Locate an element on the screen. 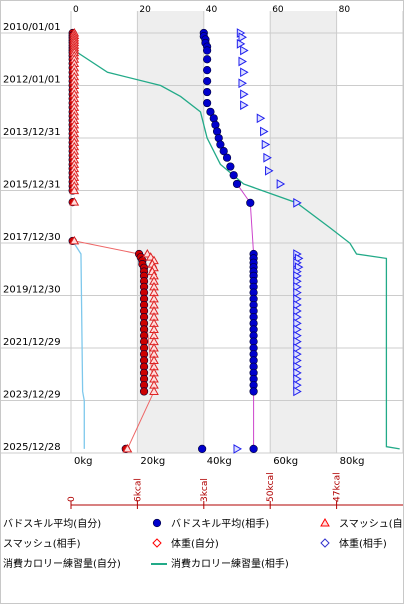 This screenshot has height=607, width=404. top-tick-label: 20 is located at coordinates (145, 10).